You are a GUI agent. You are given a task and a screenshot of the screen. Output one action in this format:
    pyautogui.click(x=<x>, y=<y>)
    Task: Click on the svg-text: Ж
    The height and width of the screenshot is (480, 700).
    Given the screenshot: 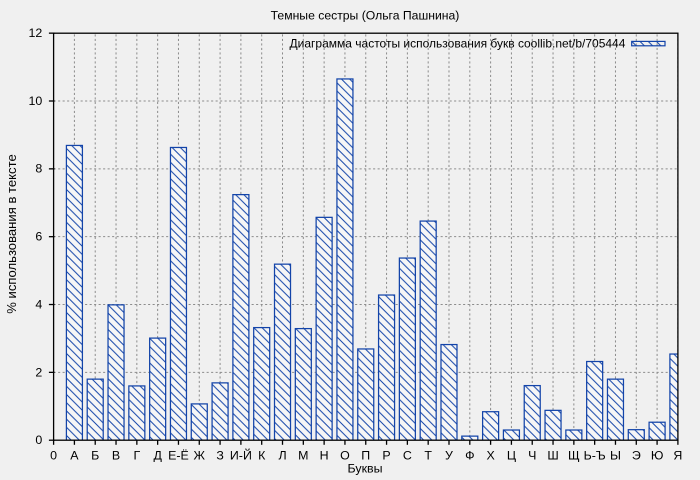 What is the action you would take?
    pyautogui.click(x=200, y=455)
    